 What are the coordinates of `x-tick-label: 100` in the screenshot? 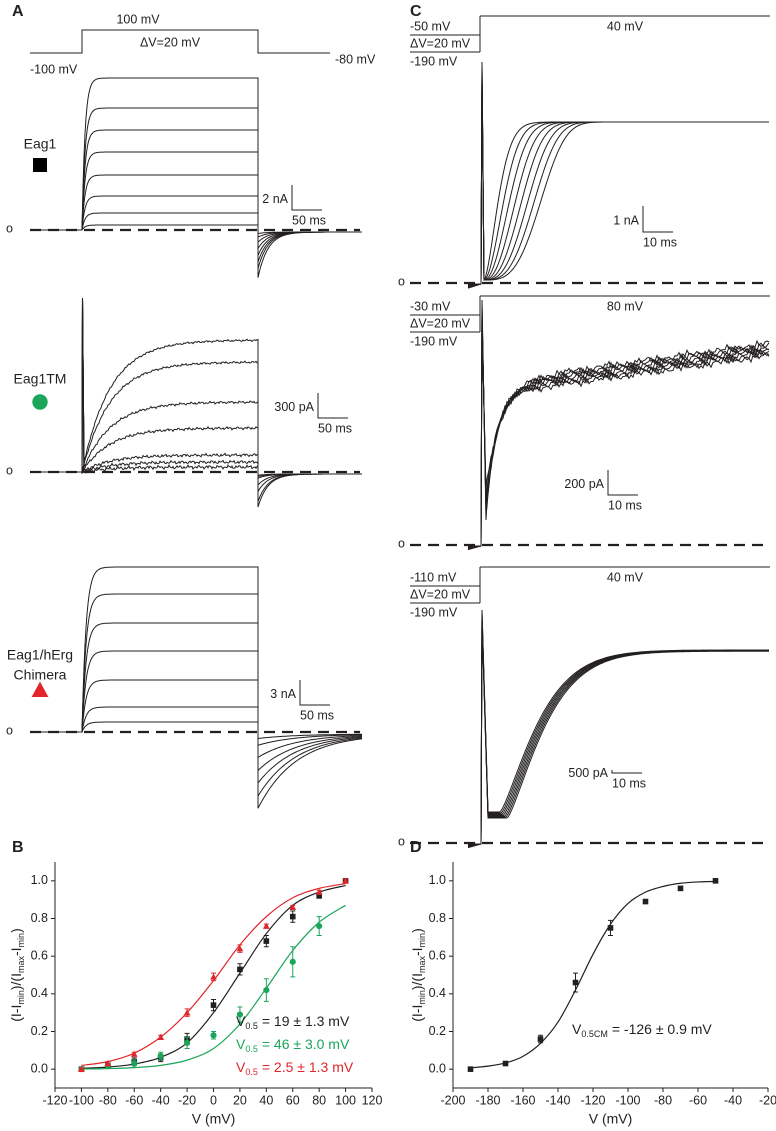 It's located at (345, 1100).